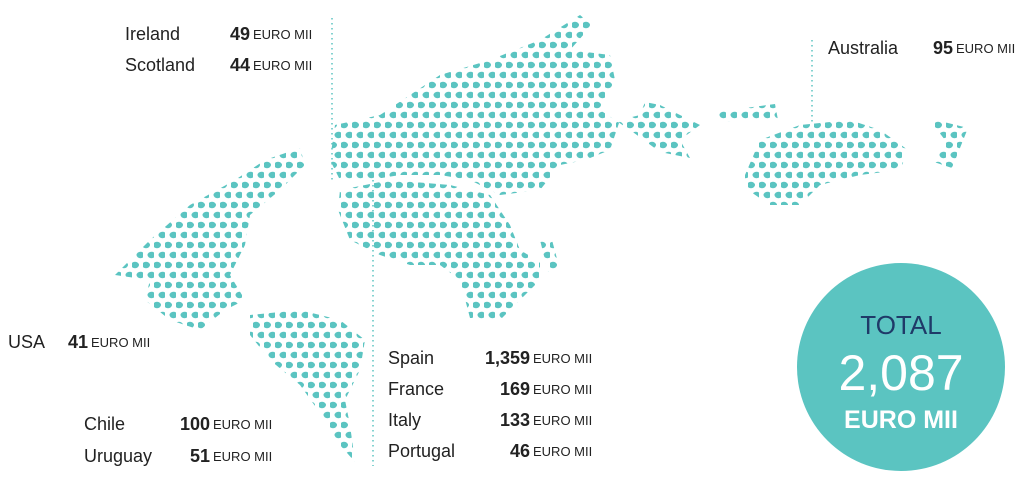 This screenshot has height=491, width=1024. I want to click on amount: 95, so click(942, 48).